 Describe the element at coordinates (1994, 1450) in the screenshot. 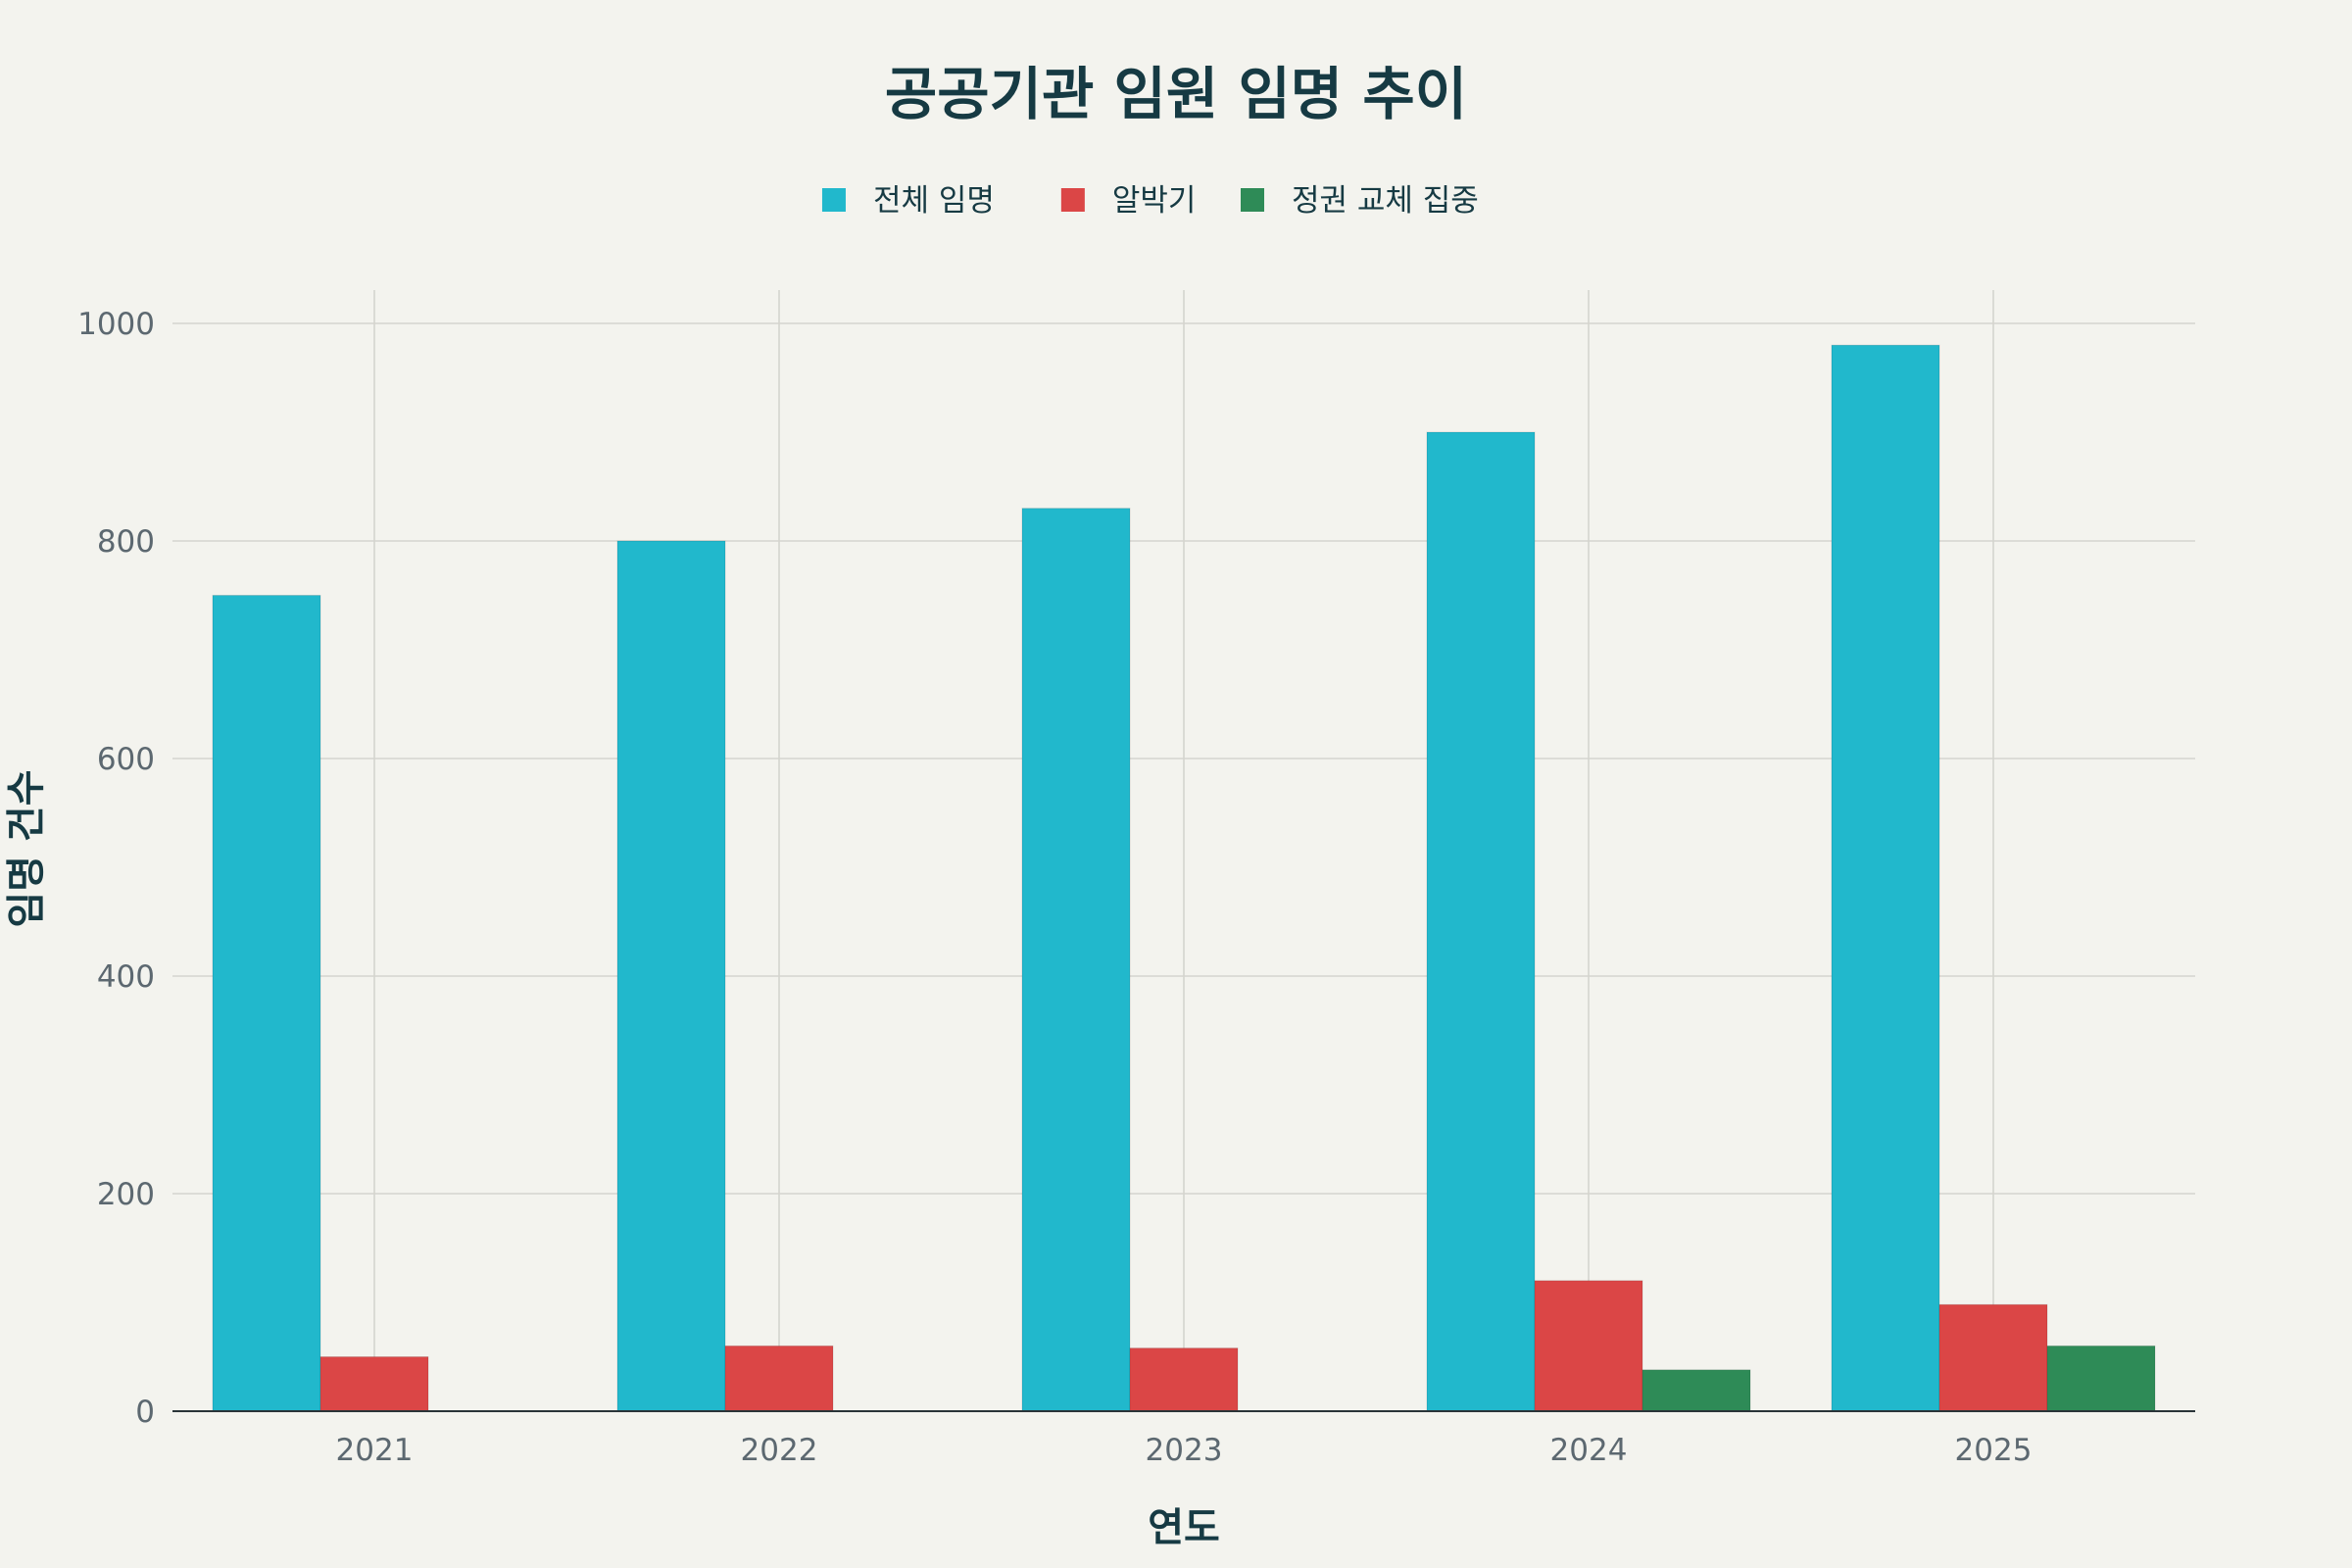

I see `x-tick-label: 2025` at that location.